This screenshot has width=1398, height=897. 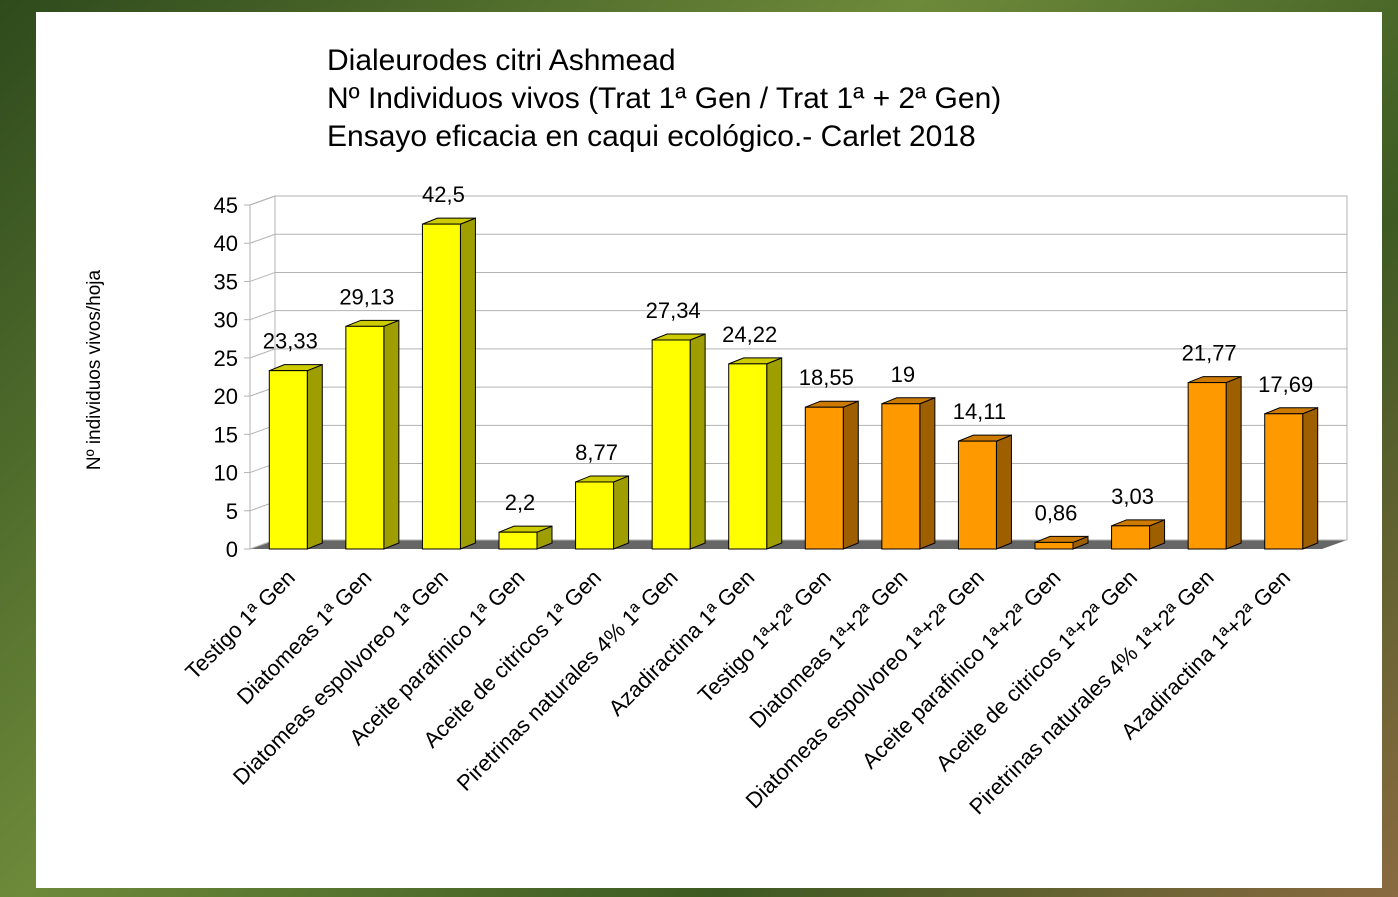 I want to click on value-label: 18,55, so click(x=826, y=377).